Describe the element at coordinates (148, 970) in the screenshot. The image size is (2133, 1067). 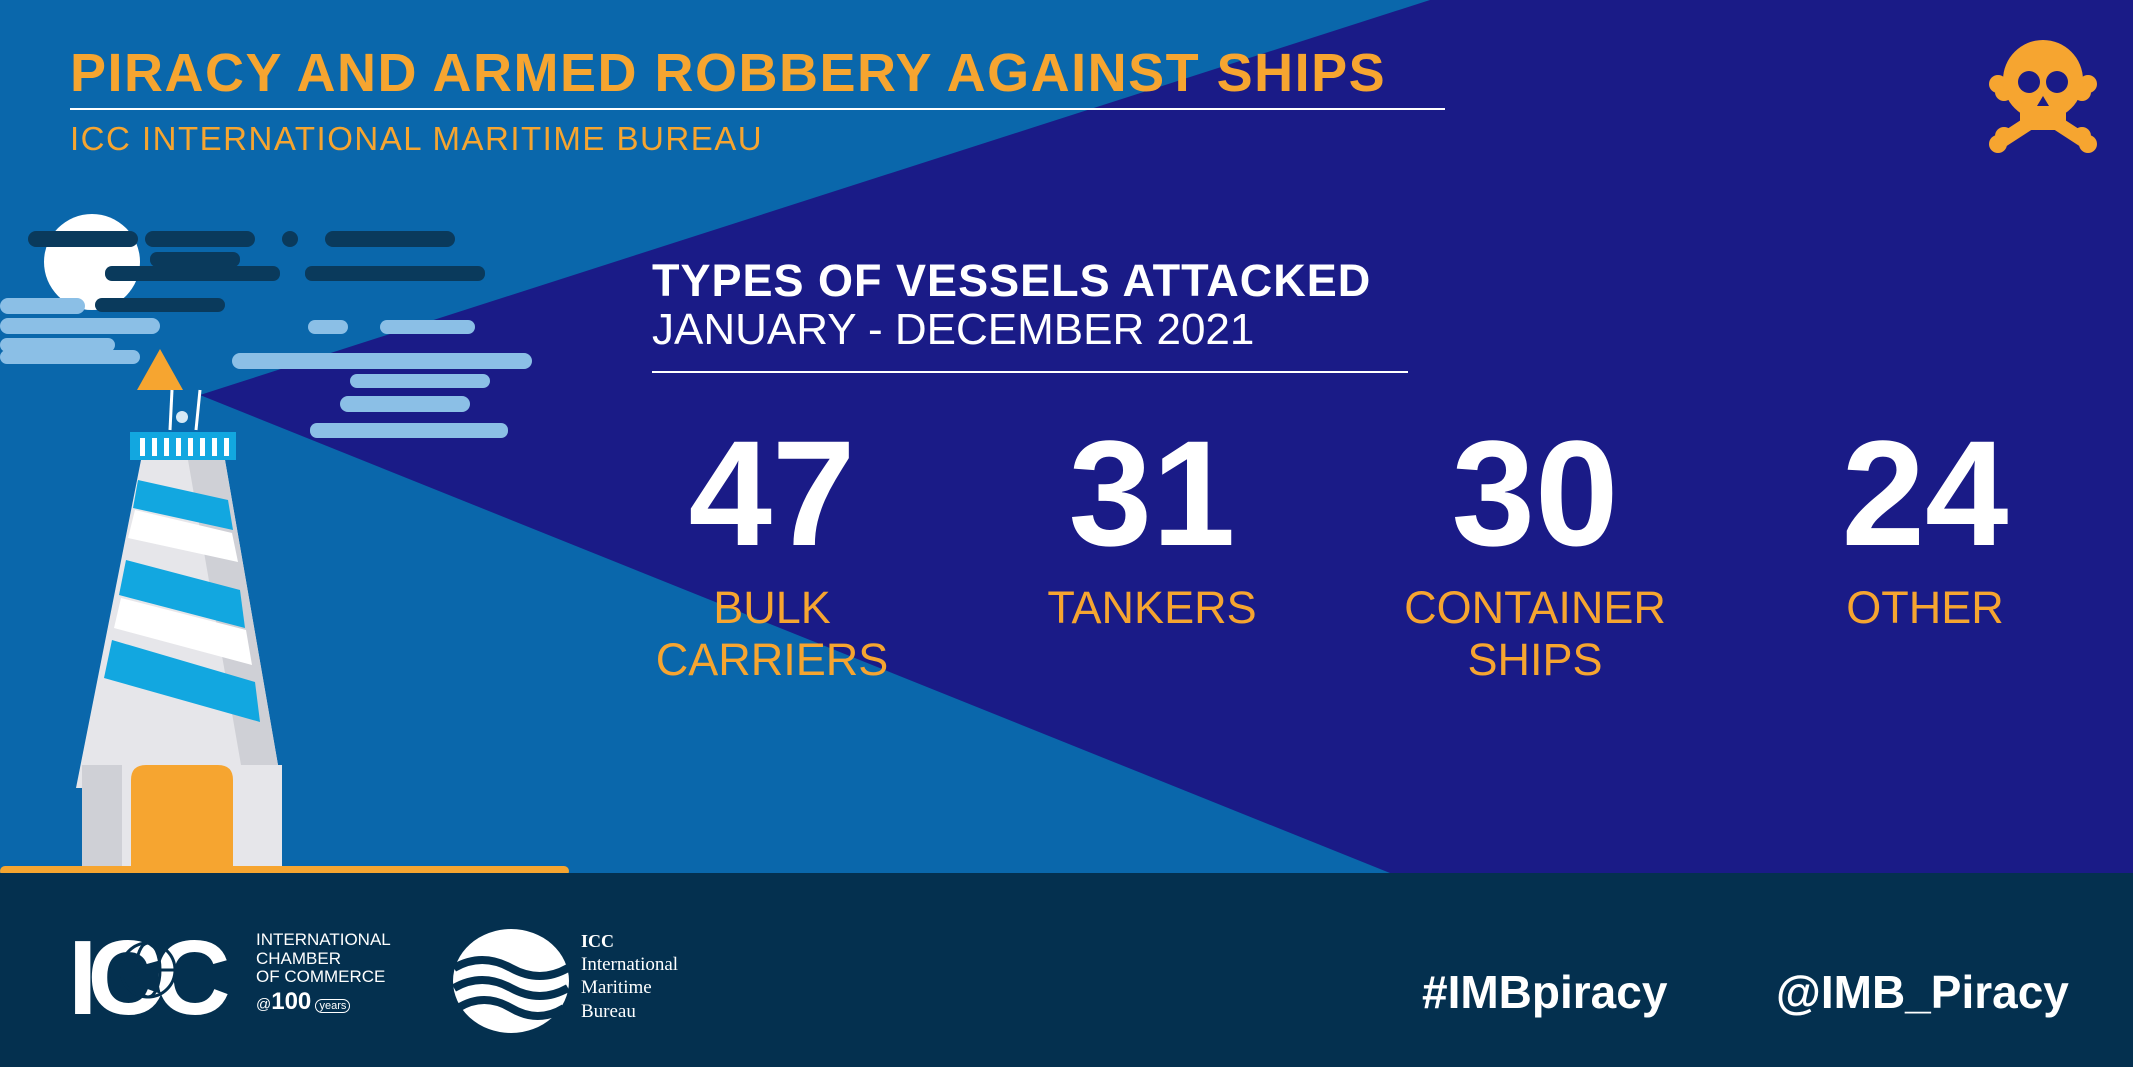
I see `globe-icon` at that location.